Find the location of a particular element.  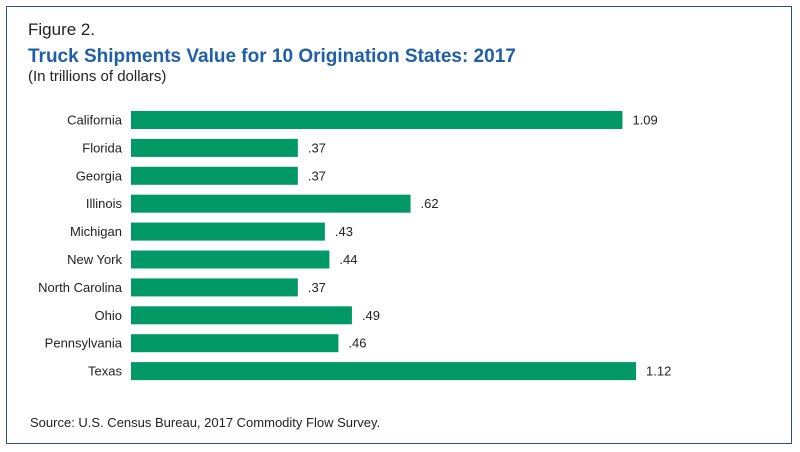

bar-michigan is located at coordinates (228, 231).